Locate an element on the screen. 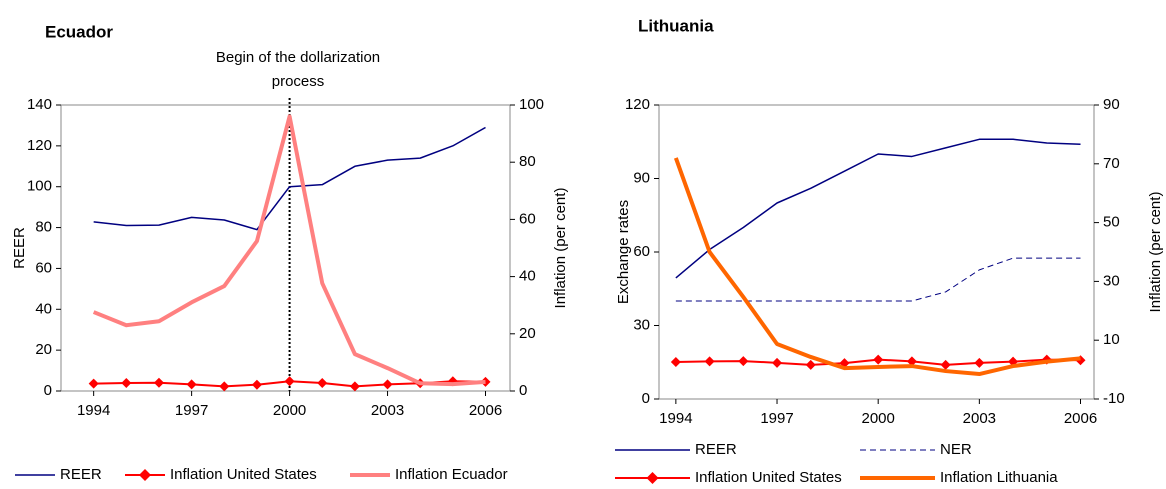  y2-tick-label: 70 is located at coordinates (1111, 163).